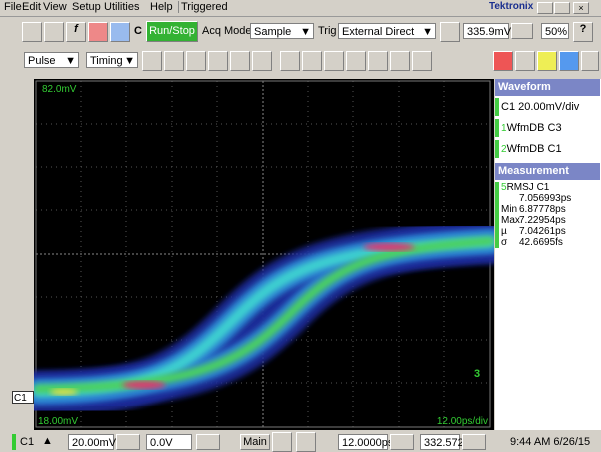 Image resolution: width=601 pixels, height=452 pixels. What do you see at coordinates (528, 187) in the screenshot?
I see `measurement-name: RMSJ C1` at bounding box center [528, 187].